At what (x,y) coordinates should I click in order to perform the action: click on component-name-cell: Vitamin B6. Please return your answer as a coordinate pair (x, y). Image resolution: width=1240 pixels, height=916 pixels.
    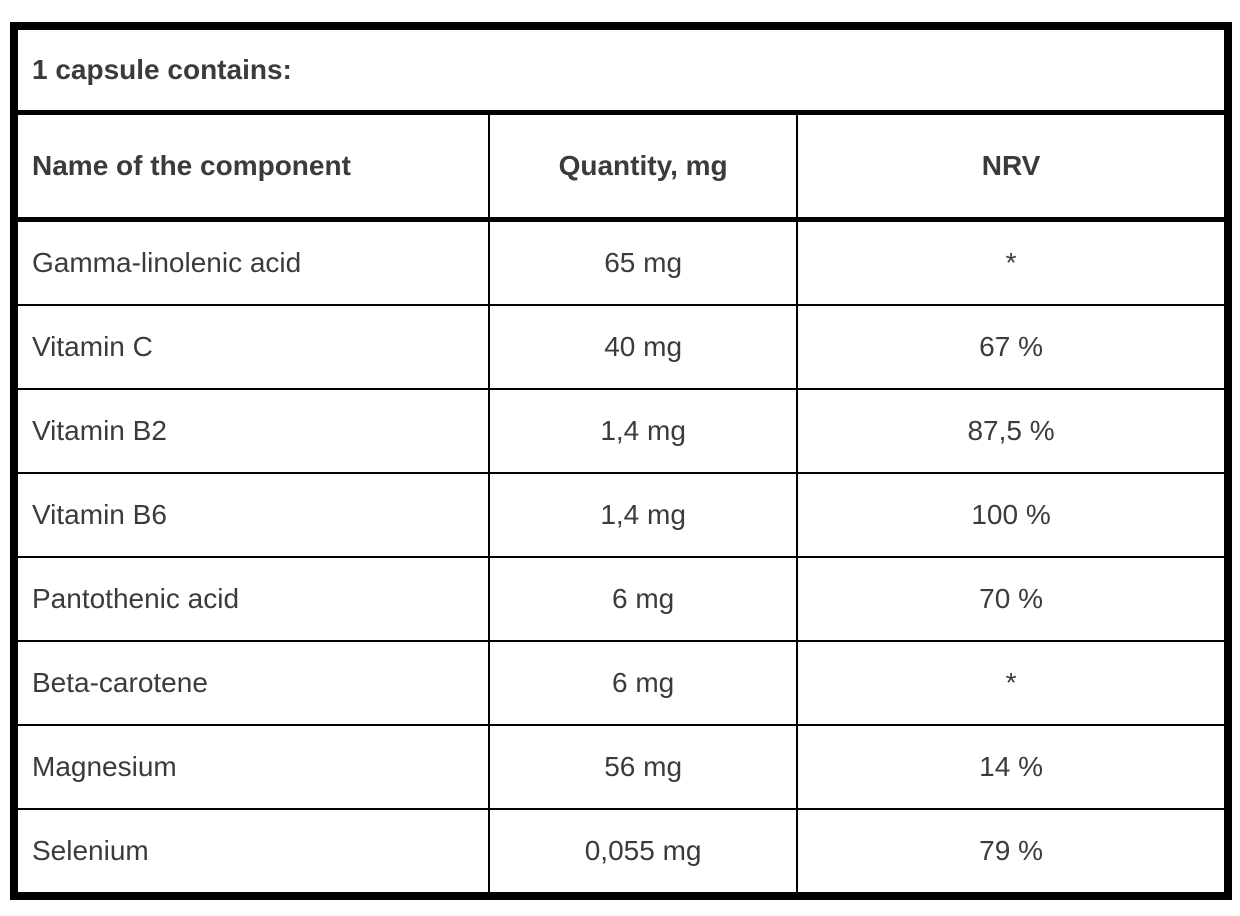
    Looking at the image, I should click on (252, 515).